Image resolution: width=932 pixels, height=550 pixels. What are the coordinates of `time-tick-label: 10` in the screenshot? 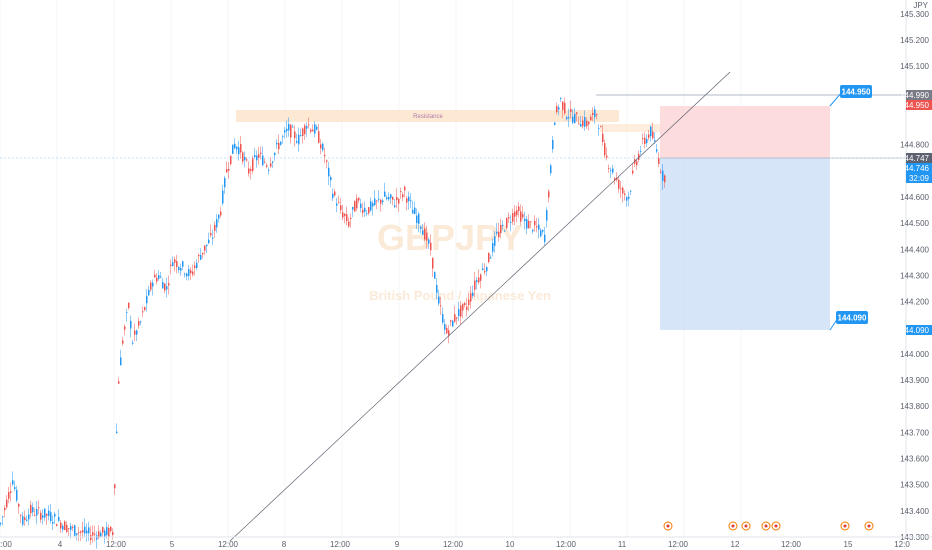 It's located at (510, 544).